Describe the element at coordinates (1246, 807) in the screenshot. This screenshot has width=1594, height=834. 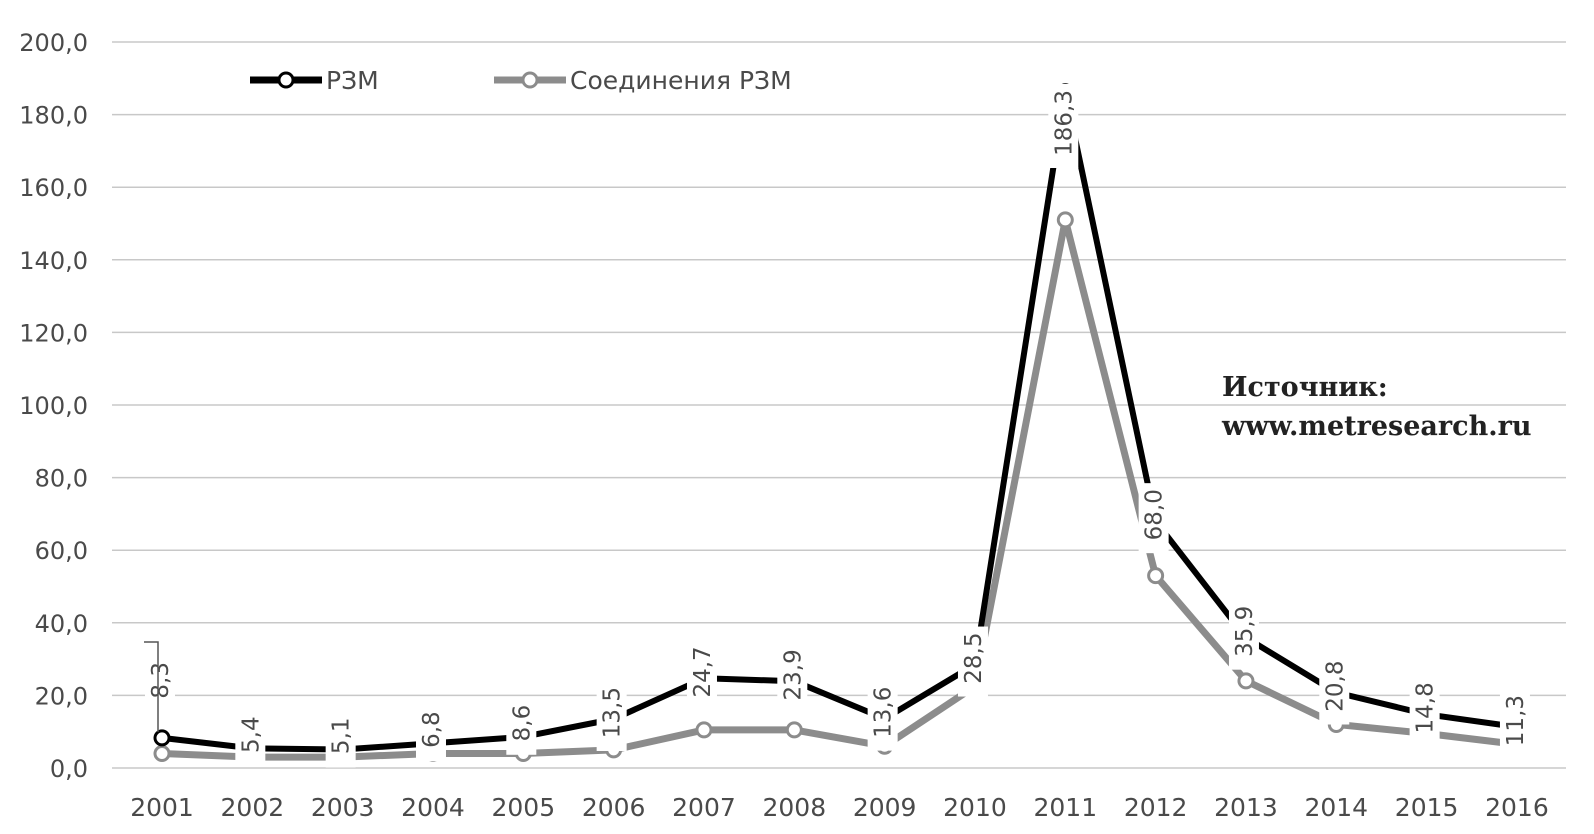
I see `x-tick-label: 2013` at that location.